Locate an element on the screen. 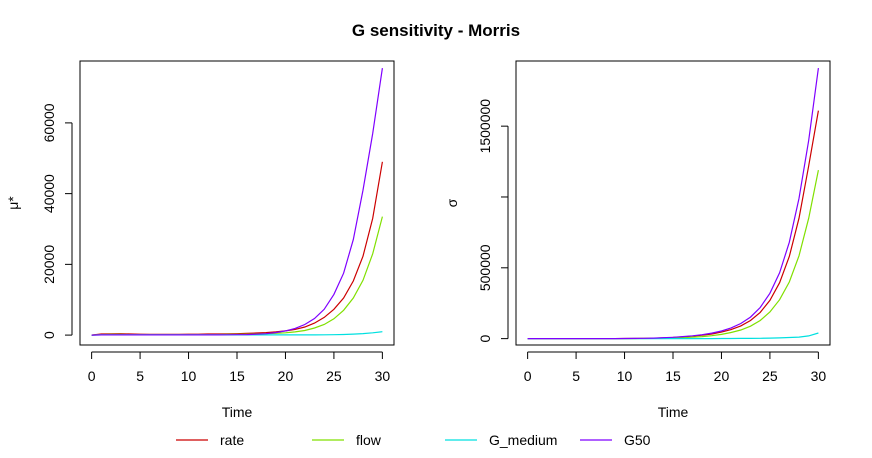  y-axis-label: μ* is located at coordinates (13, 203).